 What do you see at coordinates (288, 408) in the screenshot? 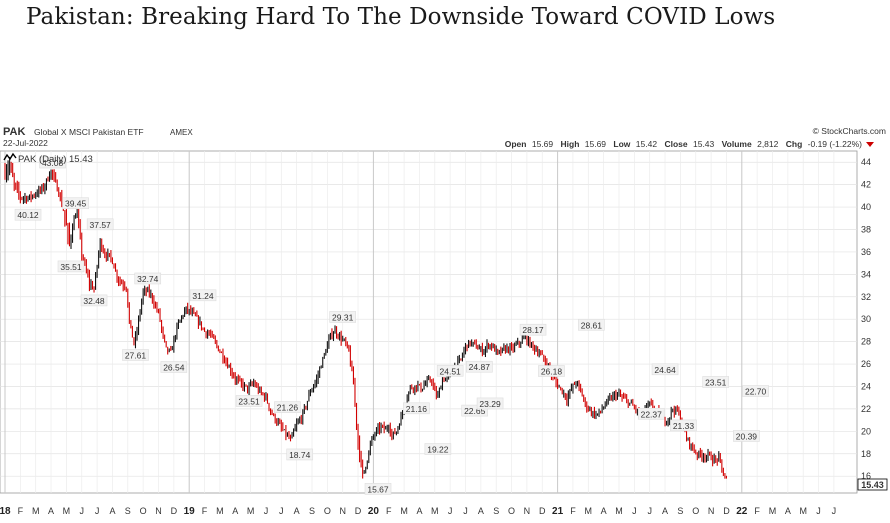
I see `price-annotation: 21.26` at bounding box center [288, 408].